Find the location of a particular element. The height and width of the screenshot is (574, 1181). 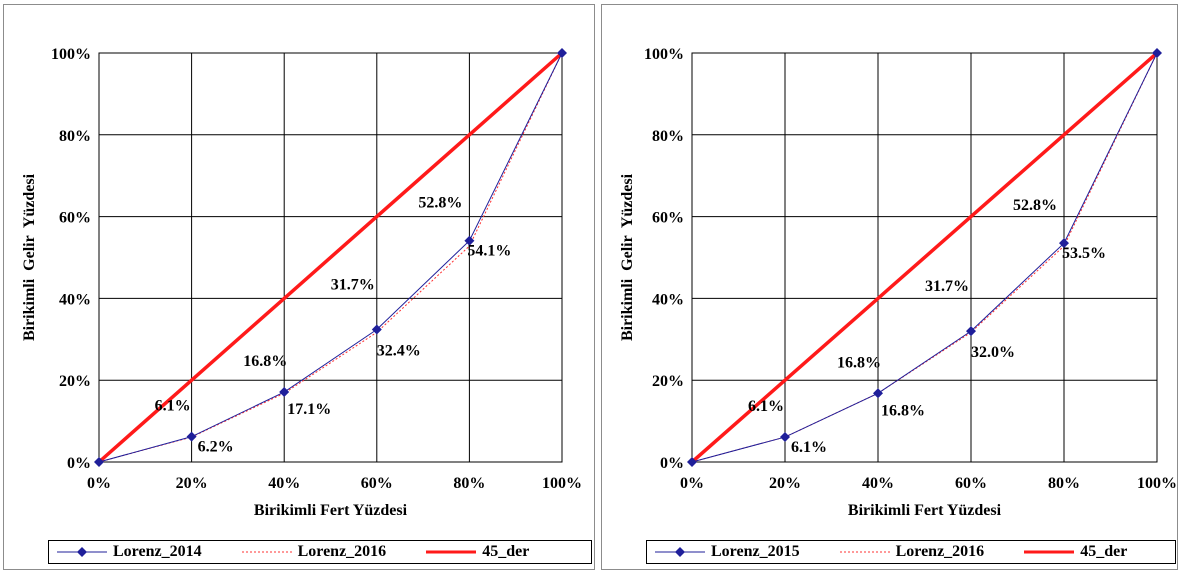

legend-item-lorenz-2014: Lorenz_2014 is located at coordinates (129, 552).